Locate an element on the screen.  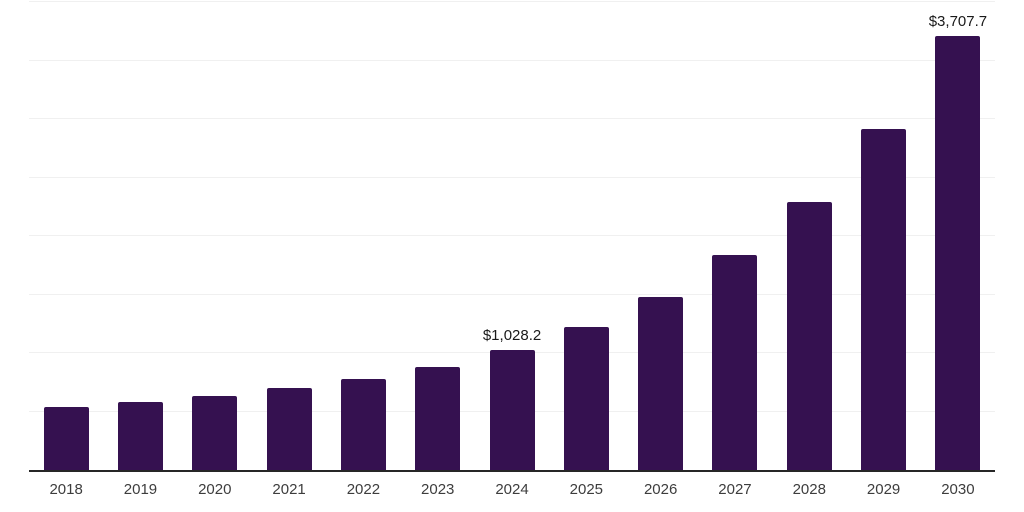
x-tick-label-2025: 2025 is located at coordinates (586, 489).